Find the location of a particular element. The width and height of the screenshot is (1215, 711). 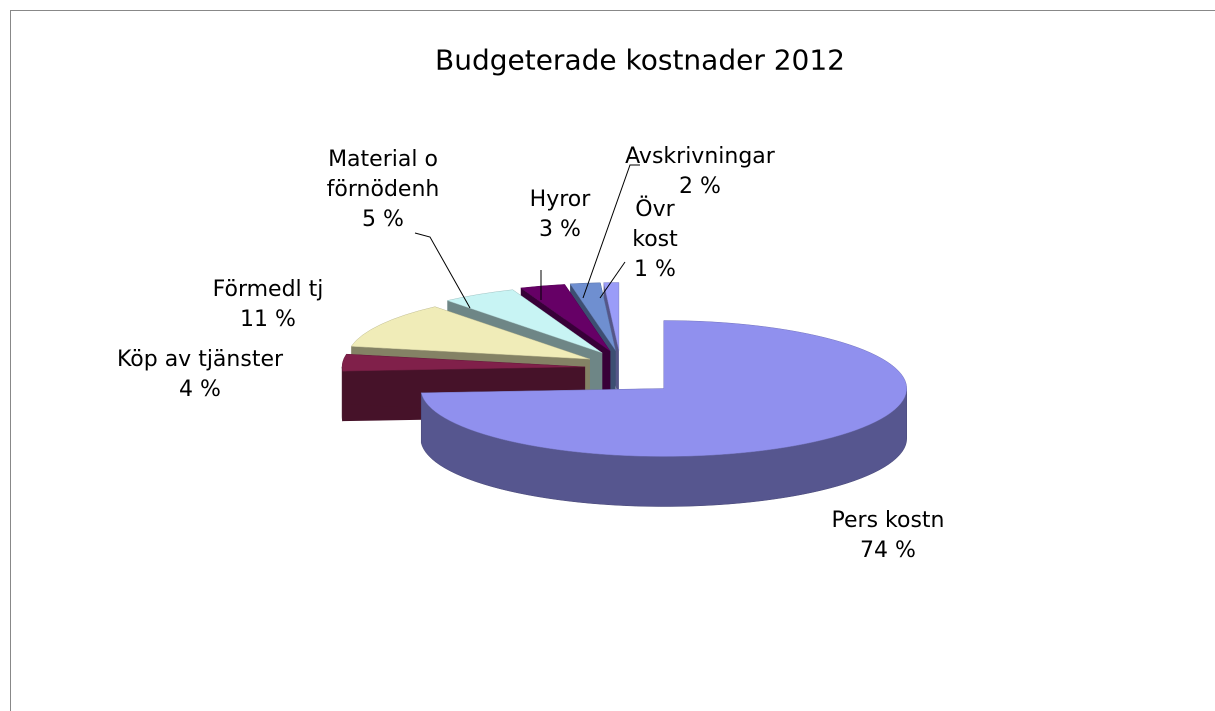

category-label: Köp av tjänster is located at coordinates (200, 359).